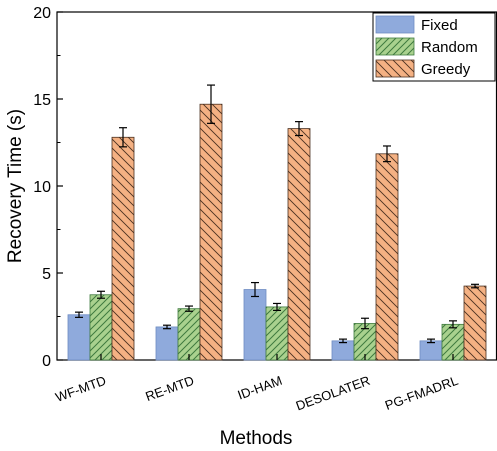  Describe the element at coordinates (169, 388) in the screenshot. I see `x-category-label: RE-MTD` at that location.